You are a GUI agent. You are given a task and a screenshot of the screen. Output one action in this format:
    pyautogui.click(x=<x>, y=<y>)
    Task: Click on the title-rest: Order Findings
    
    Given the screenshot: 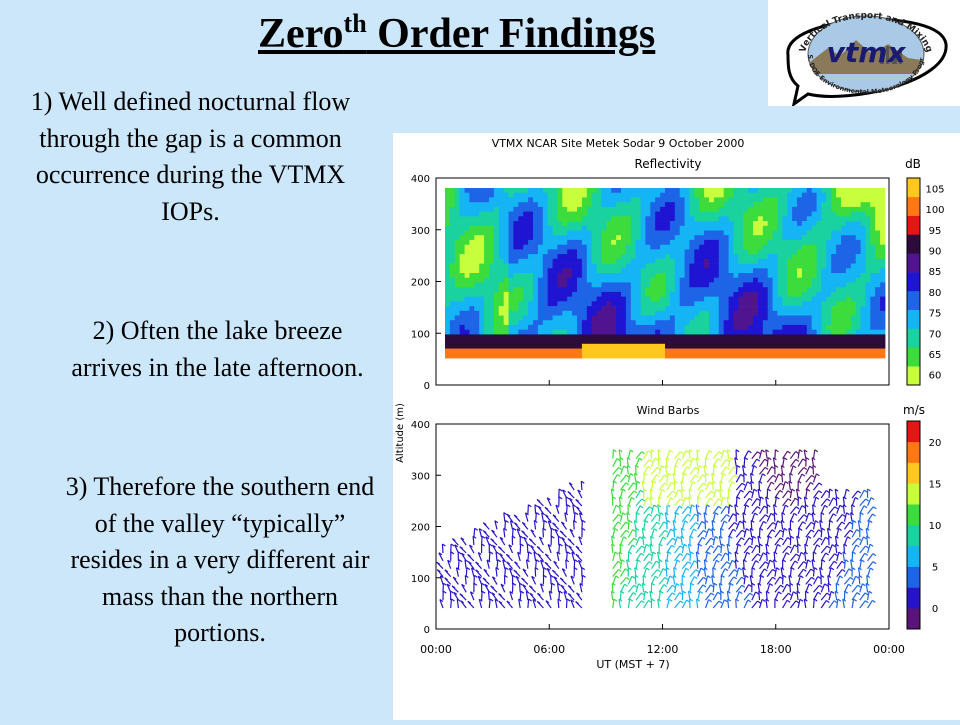 What is the action you would take?
    pyautogui.click(x=511, y=34)
    